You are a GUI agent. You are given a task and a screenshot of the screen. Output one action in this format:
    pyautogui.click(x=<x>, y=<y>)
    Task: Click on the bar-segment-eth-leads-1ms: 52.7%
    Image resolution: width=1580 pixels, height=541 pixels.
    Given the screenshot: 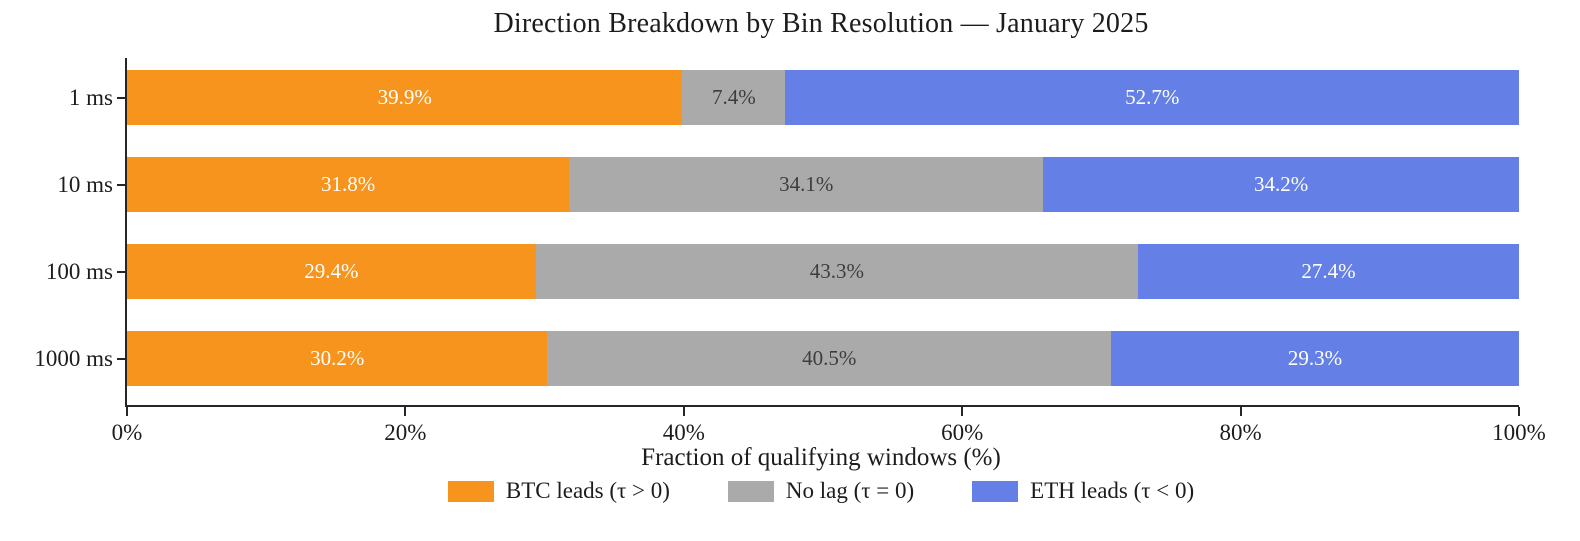 What is the action you would take?
    pyautogui.click(x=1152, y=97)
    